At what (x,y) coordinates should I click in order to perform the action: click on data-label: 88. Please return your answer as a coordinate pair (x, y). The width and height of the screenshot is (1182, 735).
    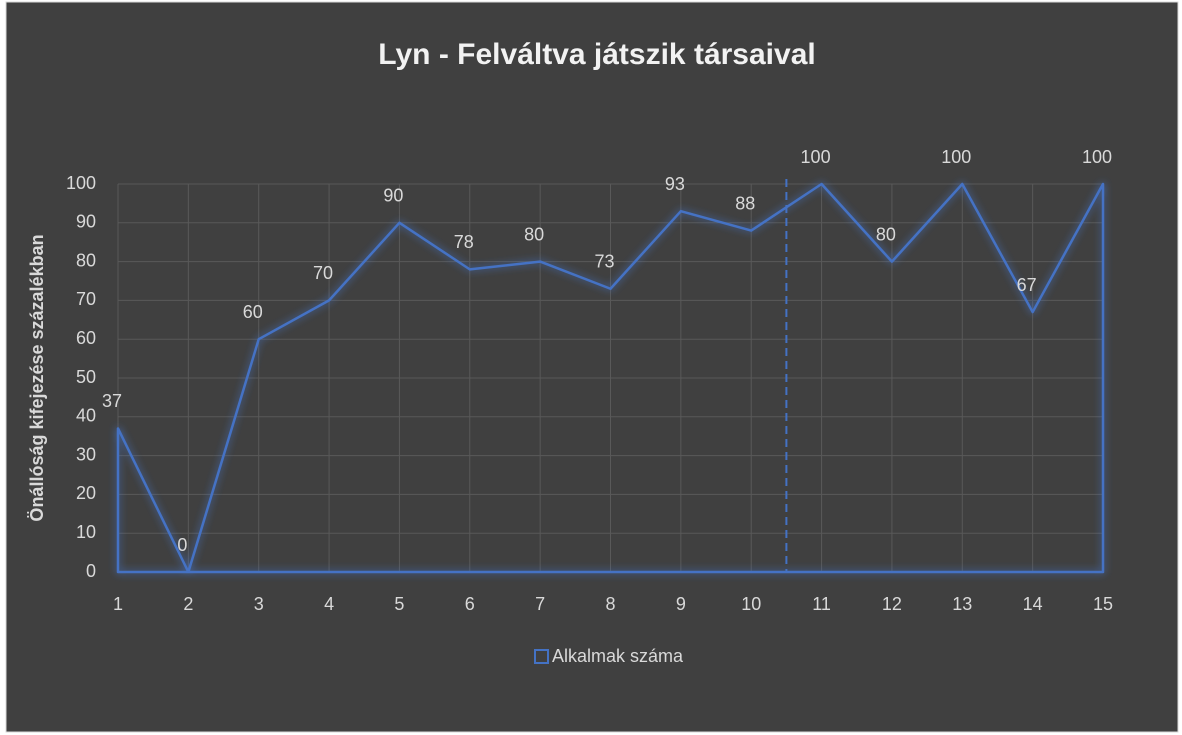
    Looking at the image, I should click on (745, 203).